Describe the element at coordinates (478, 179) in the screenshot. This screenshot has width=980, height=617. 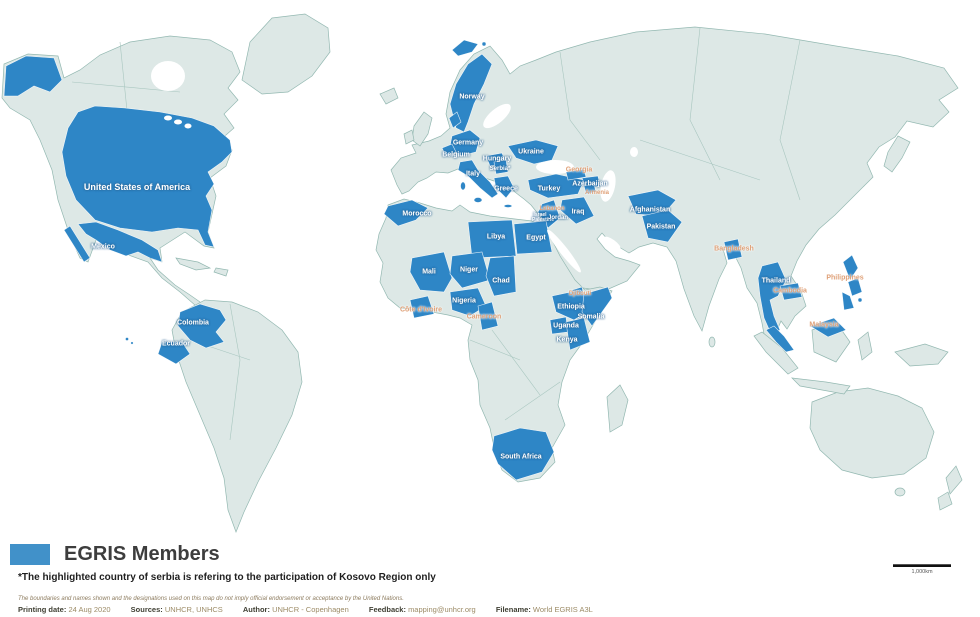
I see `country-shape-italy` at that location.